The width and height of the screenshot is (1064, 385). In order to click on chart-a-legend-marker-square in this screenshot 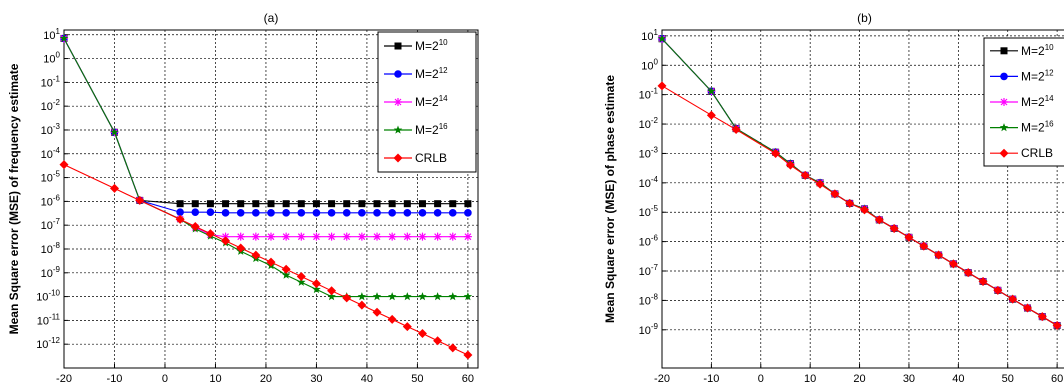, I will do `click(398, 46)`.